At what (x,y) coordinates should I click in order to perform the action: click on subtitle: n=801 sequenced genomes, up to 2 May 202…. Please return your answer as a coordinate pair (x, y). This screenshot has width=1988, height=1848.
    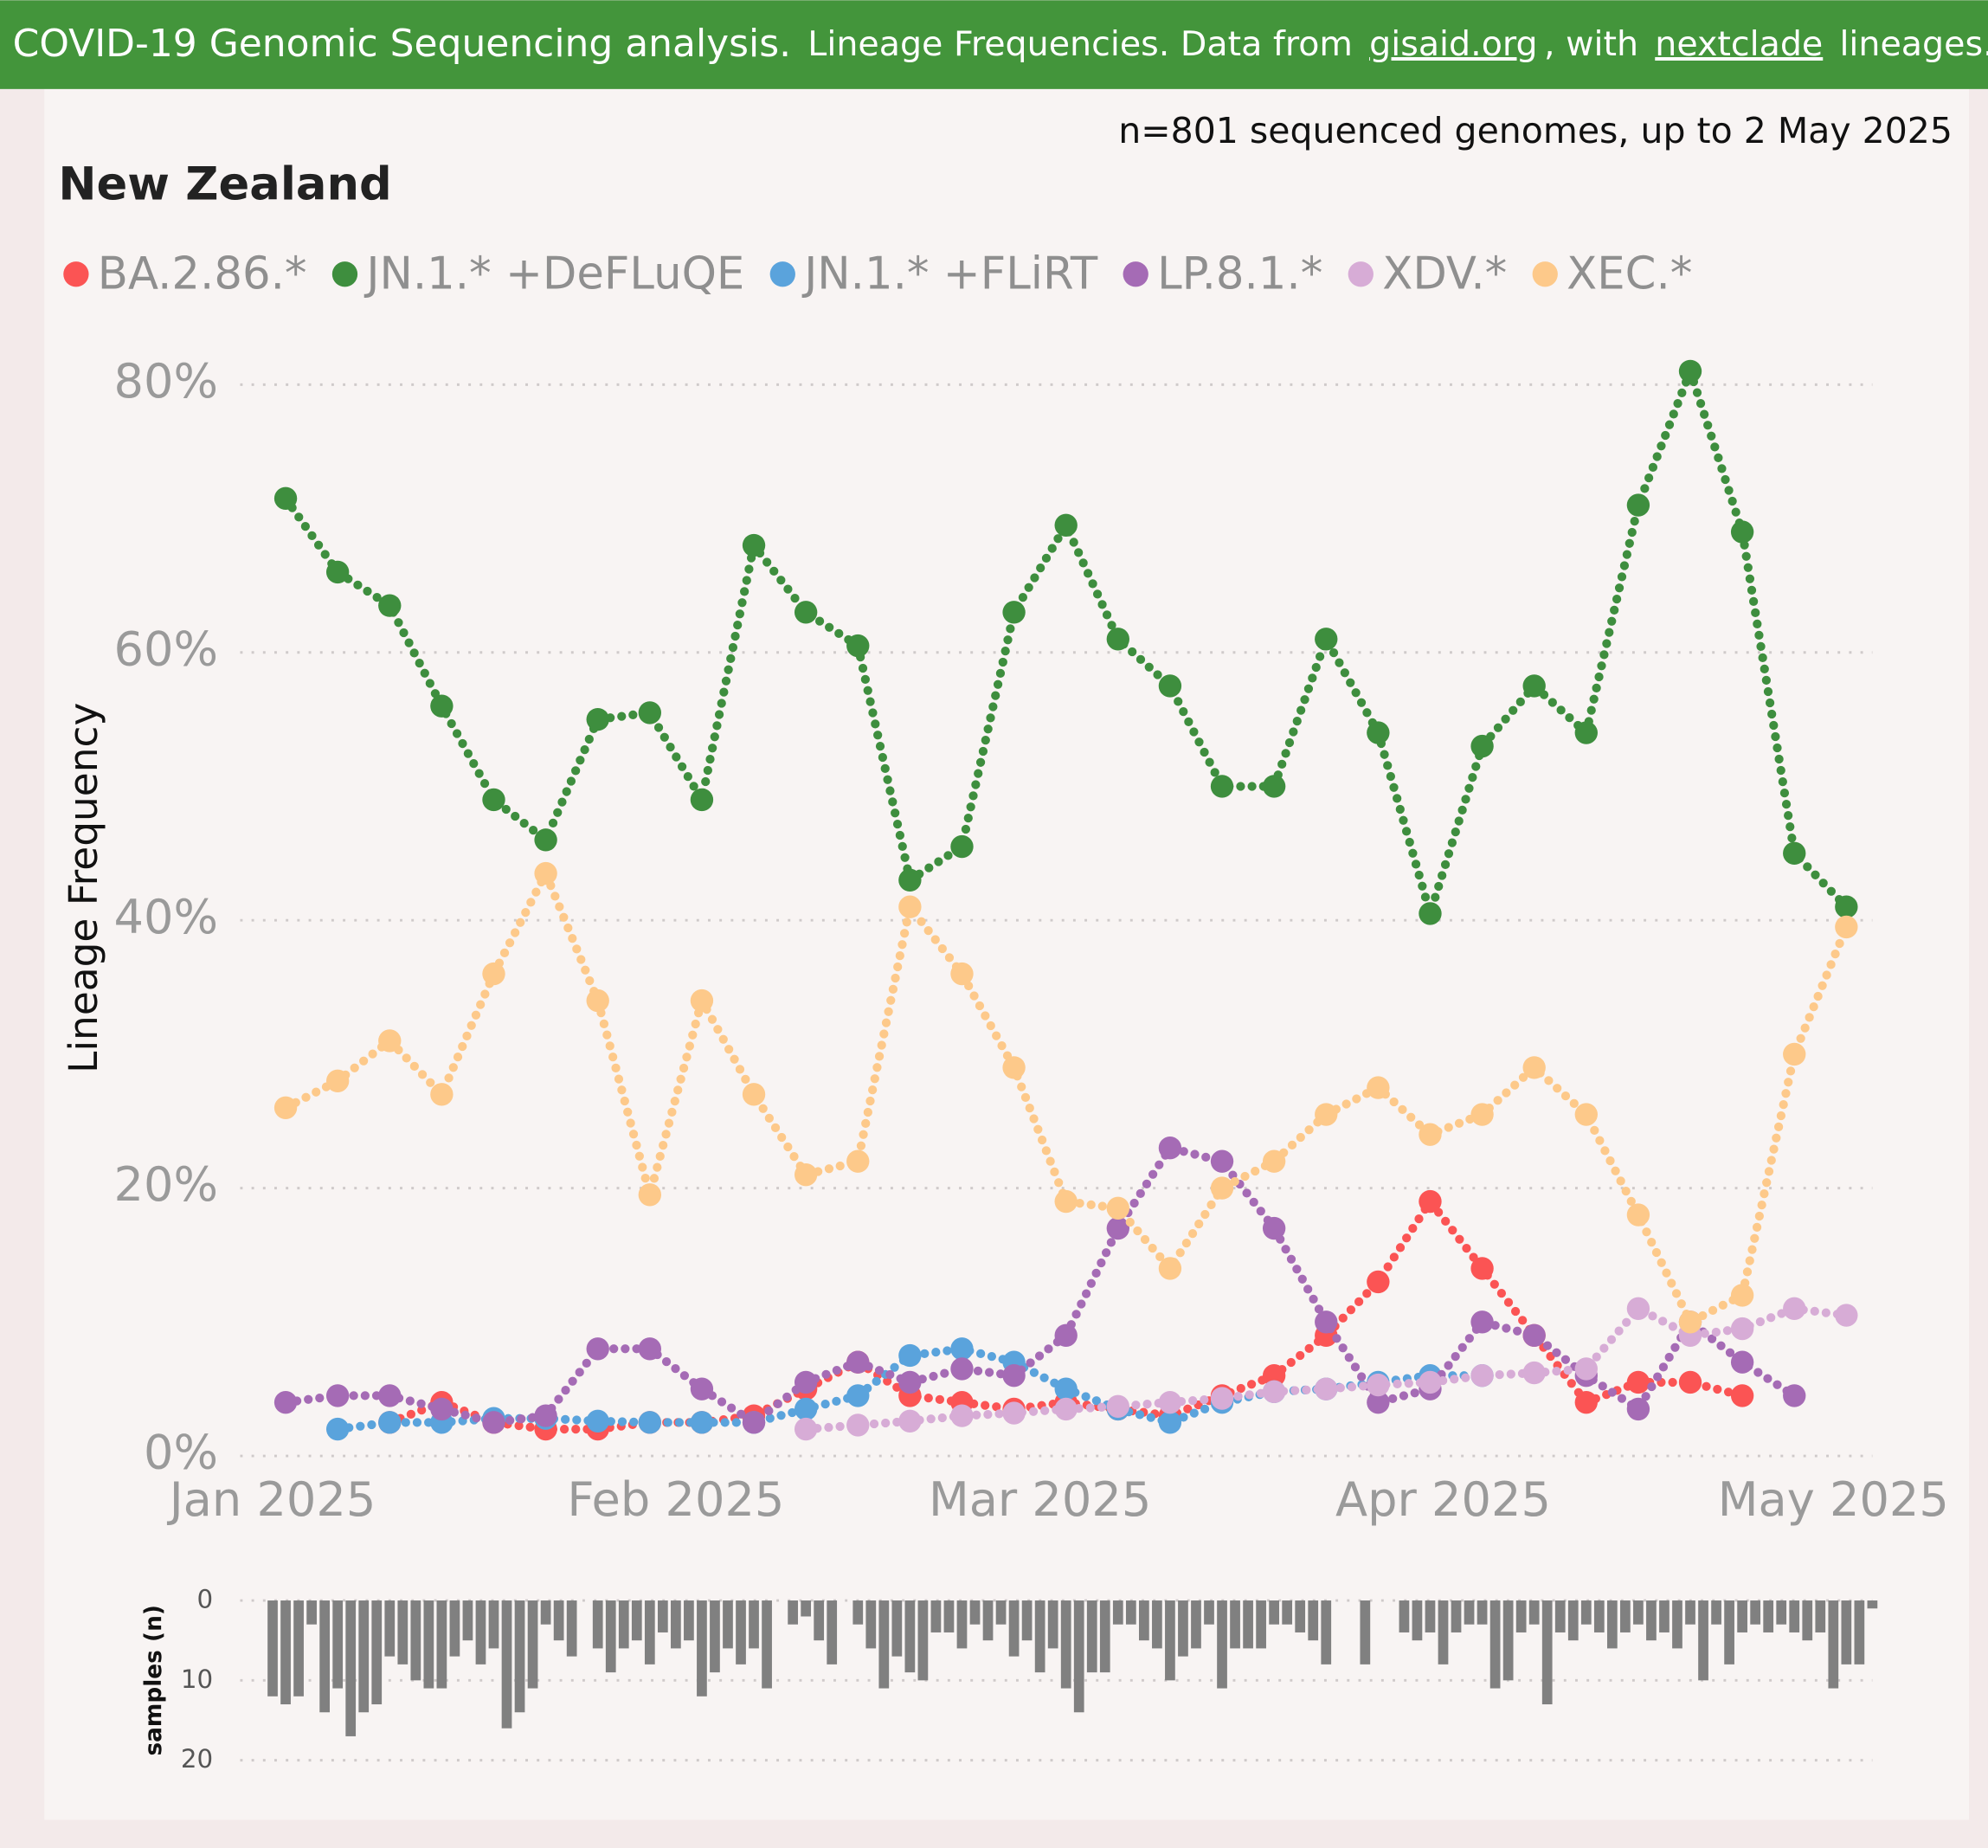
    Looking at the image, I should click on (1535, 130).